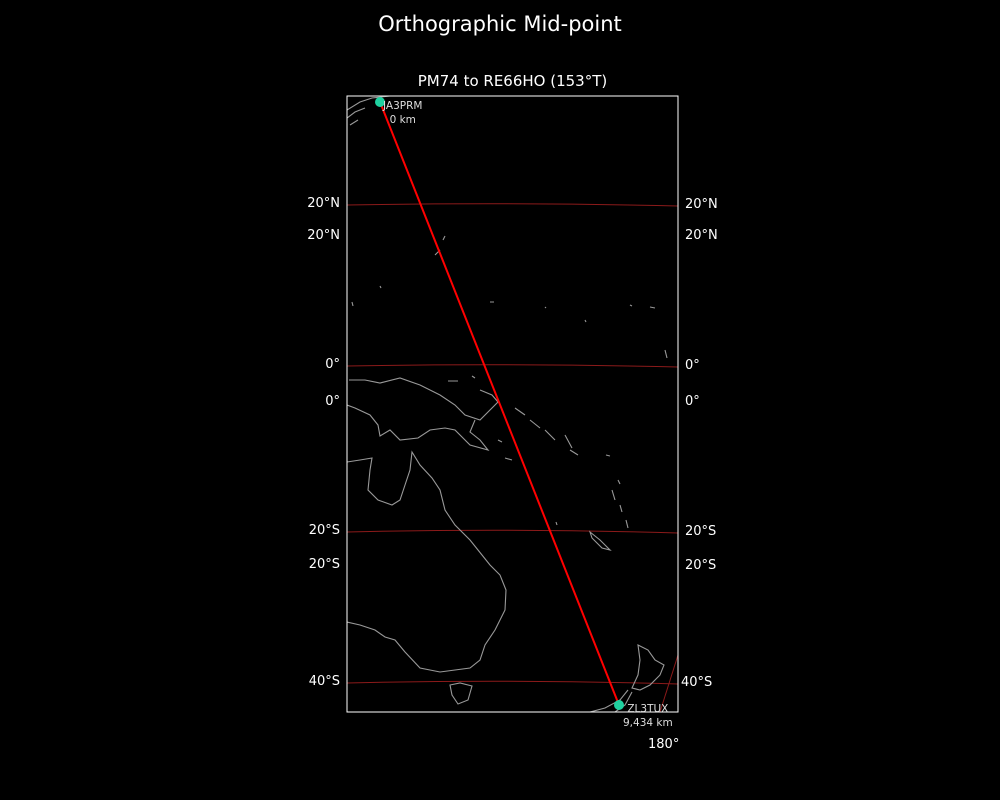 This screenshot has width=1000, height=800. Describe the element at coordinates (546, 431) in the screenshot. I see `coast-solomons` at that location.